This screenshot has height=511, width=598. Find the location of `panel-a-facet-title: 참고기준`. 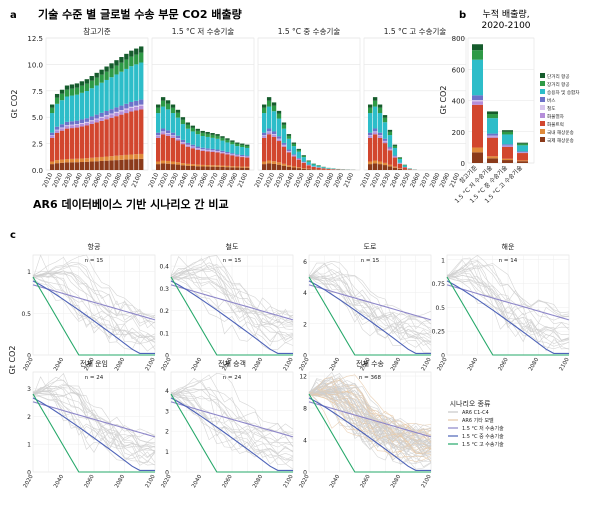

panel-a-facet-title: 참고기준 is located at coordinates (97, 31).